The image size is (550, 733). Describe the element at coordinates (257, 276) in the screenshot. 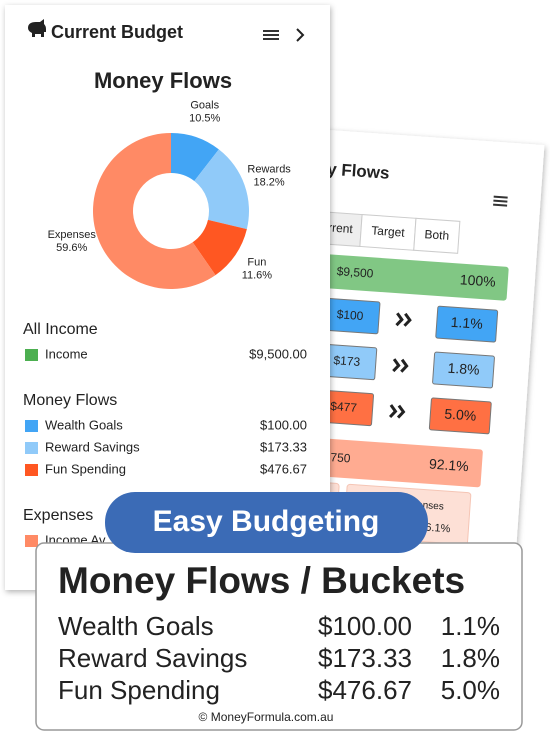

I see `slice-value: 11.6%` at that location.